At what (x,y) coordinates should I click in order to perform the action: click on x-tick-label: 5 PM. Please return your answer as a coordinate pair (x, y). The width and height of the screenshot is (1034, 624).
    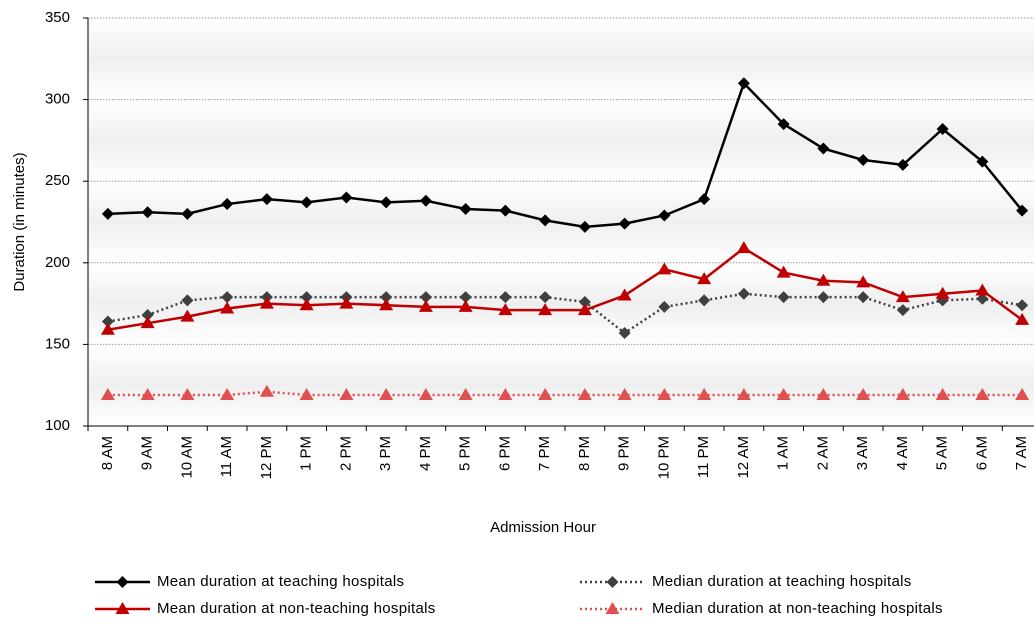
    Looking at the image, I should click on (465, 453).